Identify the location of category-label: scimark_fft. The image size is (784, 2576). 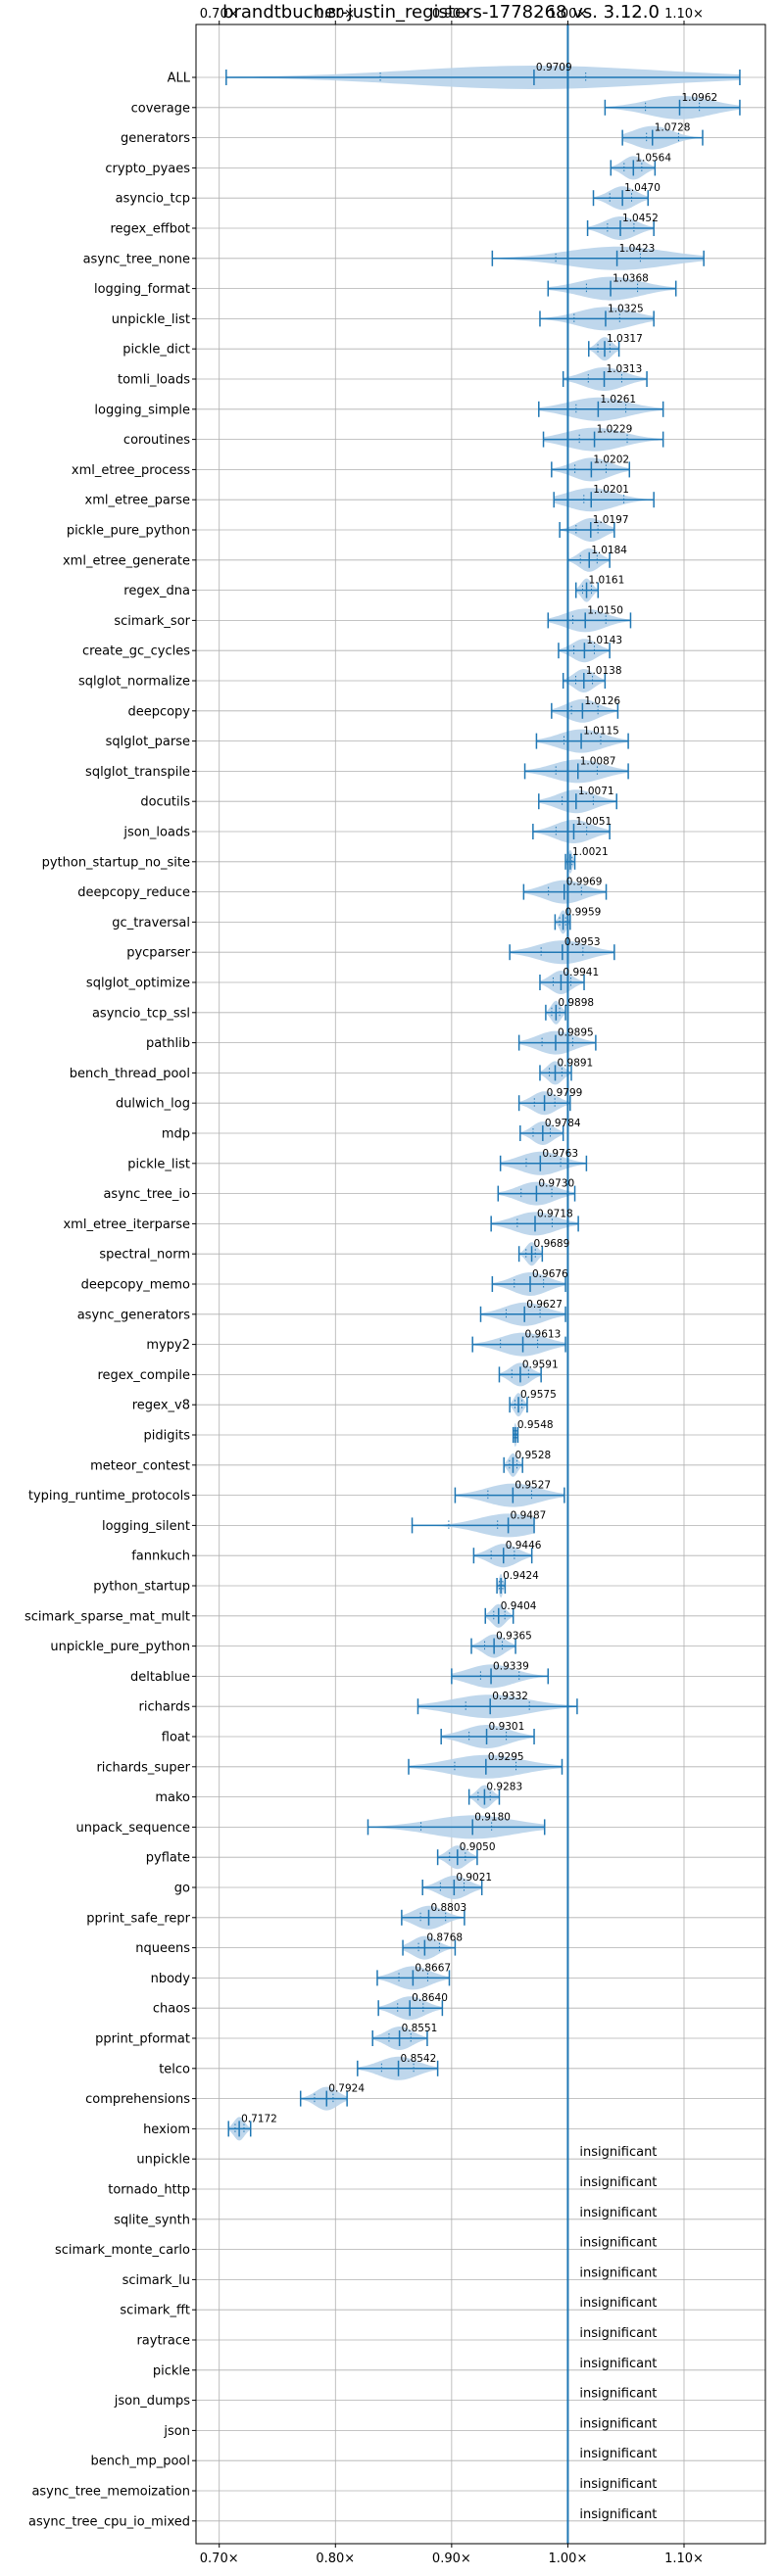
(155, 2311).